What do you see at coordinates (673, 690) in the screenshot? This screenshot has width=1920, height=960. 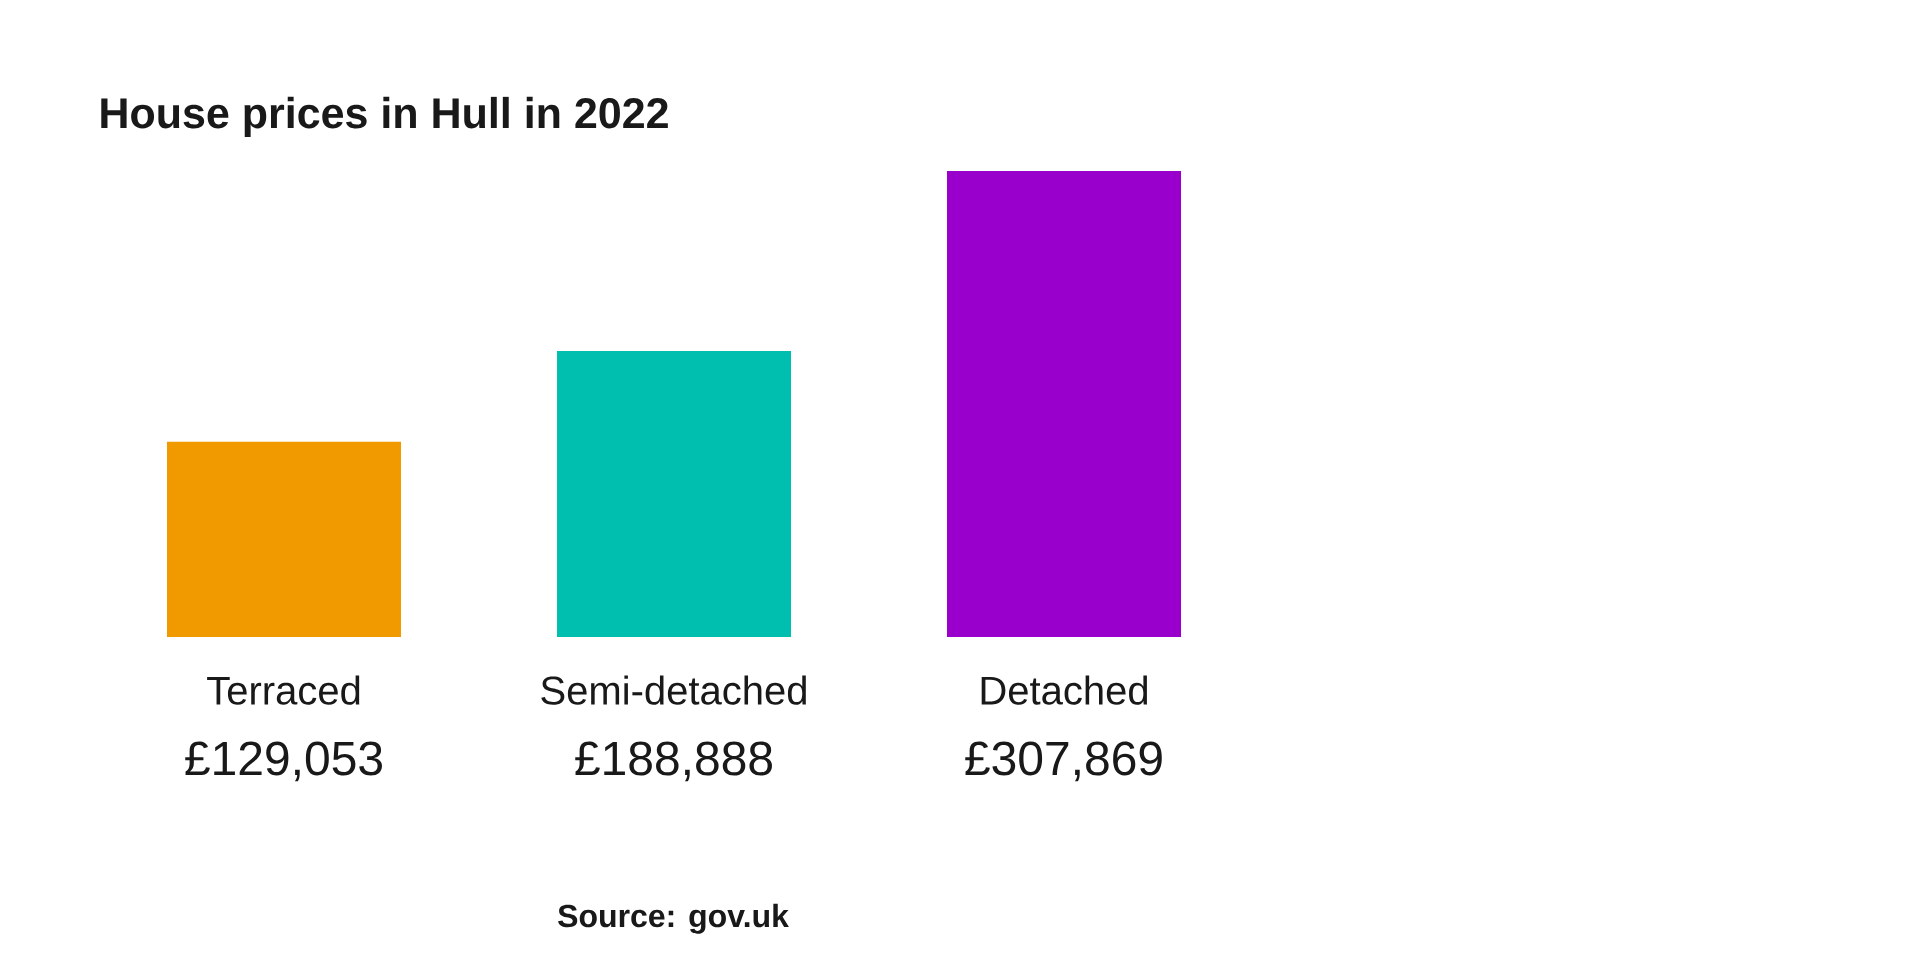 I see `x-tick-label: Semi-detached` at bounding box center [673, 690].